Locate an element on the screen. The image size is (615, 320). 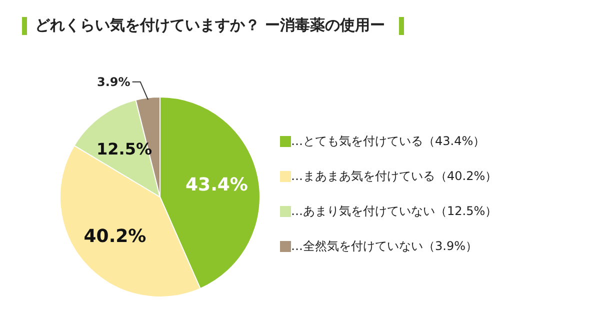
data-label: 12.5% is located at coordinates (124, 148).